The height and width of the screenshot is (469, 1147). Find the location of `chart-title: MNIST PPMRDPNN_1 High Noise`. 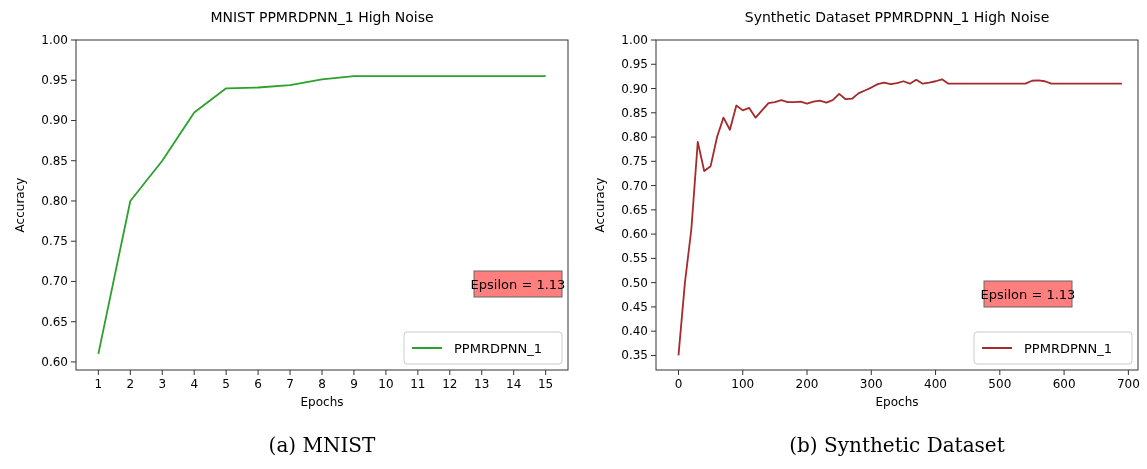

chart-title: MNIST PPMRDPNN_1 High Noise is located at coordinates (322, 17).